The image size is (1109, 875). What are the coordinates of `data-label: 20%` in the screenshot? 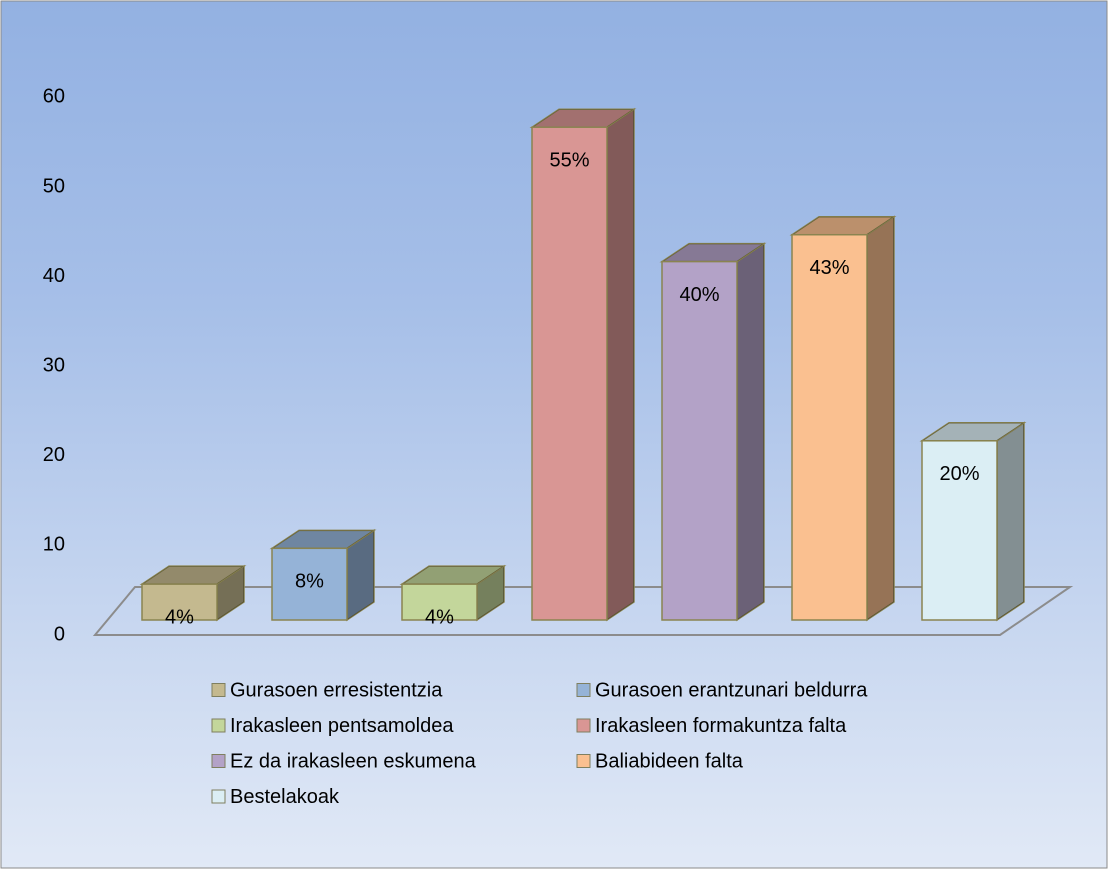 It's located at (959, 474).